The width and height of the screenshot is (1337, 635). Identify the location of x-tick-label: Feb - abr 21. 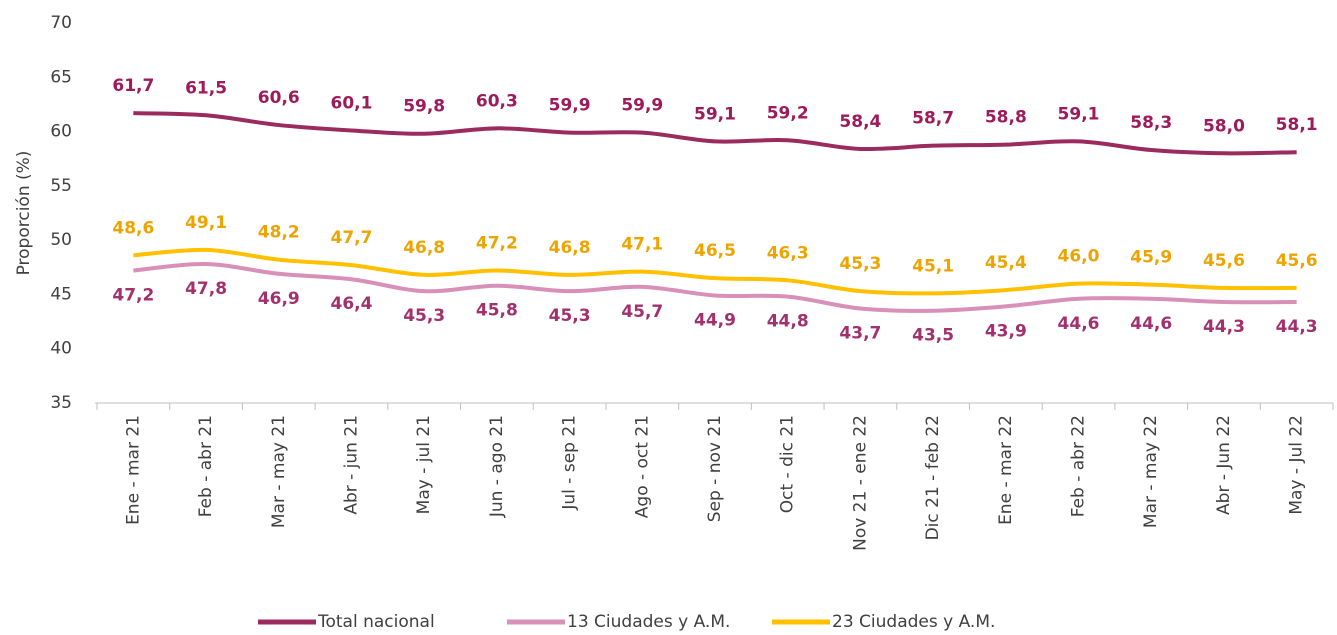
(206, 466).